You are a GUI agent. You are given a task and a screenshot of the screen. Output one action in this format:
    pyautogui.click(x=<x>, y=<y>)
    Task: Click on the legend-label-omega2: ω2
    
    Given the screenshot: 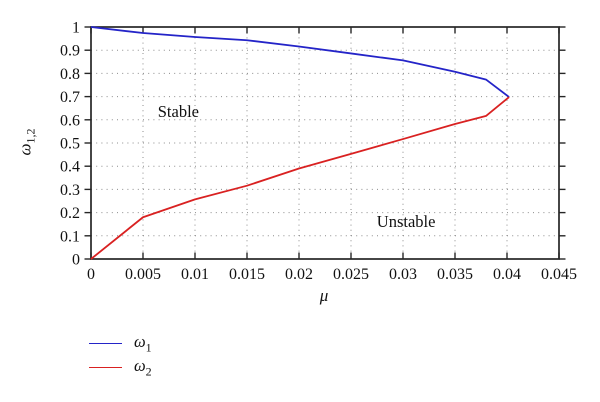 What is the action you would take?
    pyautogui.click(x=143, y=367)
    